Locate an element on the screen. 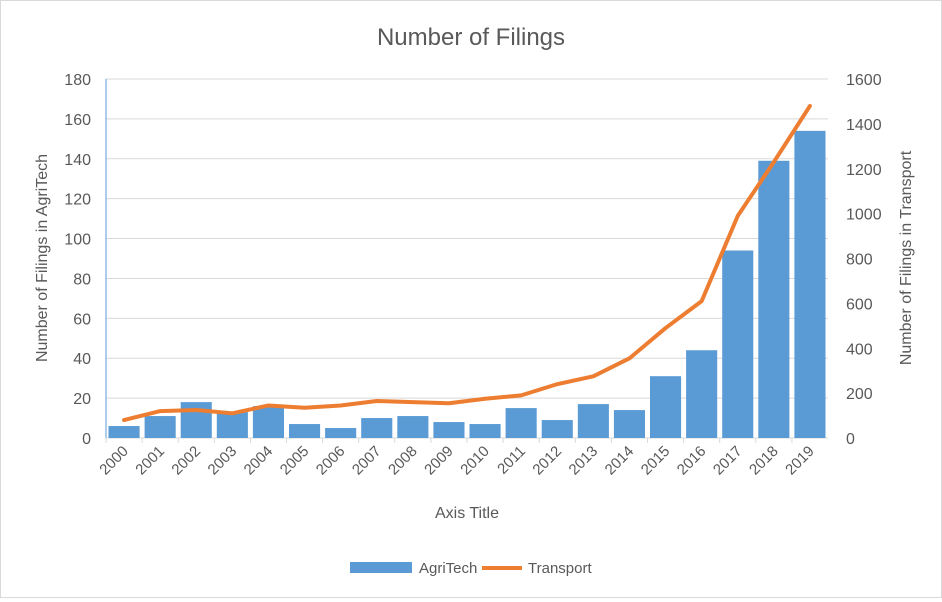 The width and height of the screenshot is (942, 602). bar-agritech-2009 is located at coordinates (448, 430).